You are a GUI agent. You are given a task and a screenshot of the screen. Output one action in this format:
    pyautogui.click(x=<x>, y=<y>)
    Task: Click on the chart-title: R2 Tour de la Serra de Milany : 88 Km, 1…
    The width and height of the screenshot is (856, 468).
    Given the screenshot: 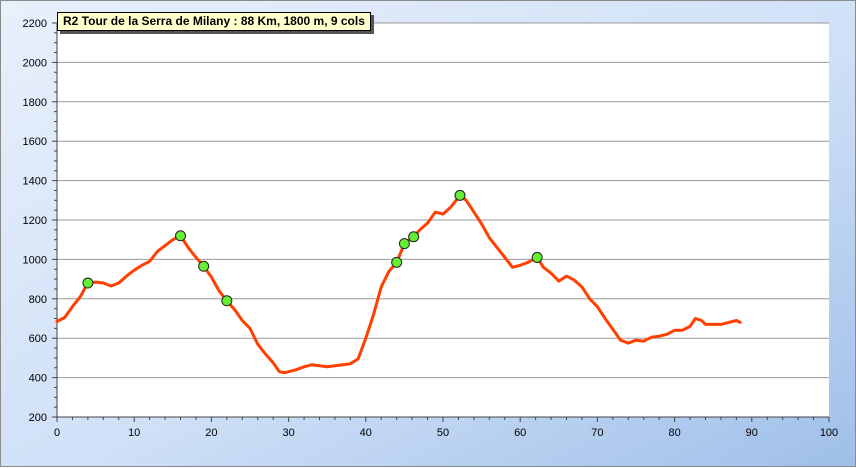 What is the action you would take?
    pyautogui.click(x=214, y=21)
    